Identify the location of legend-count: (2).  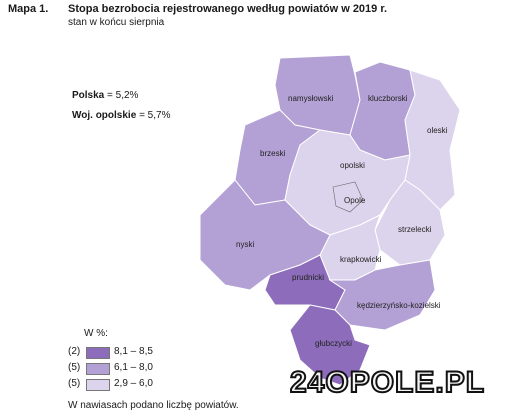
(74, 351).